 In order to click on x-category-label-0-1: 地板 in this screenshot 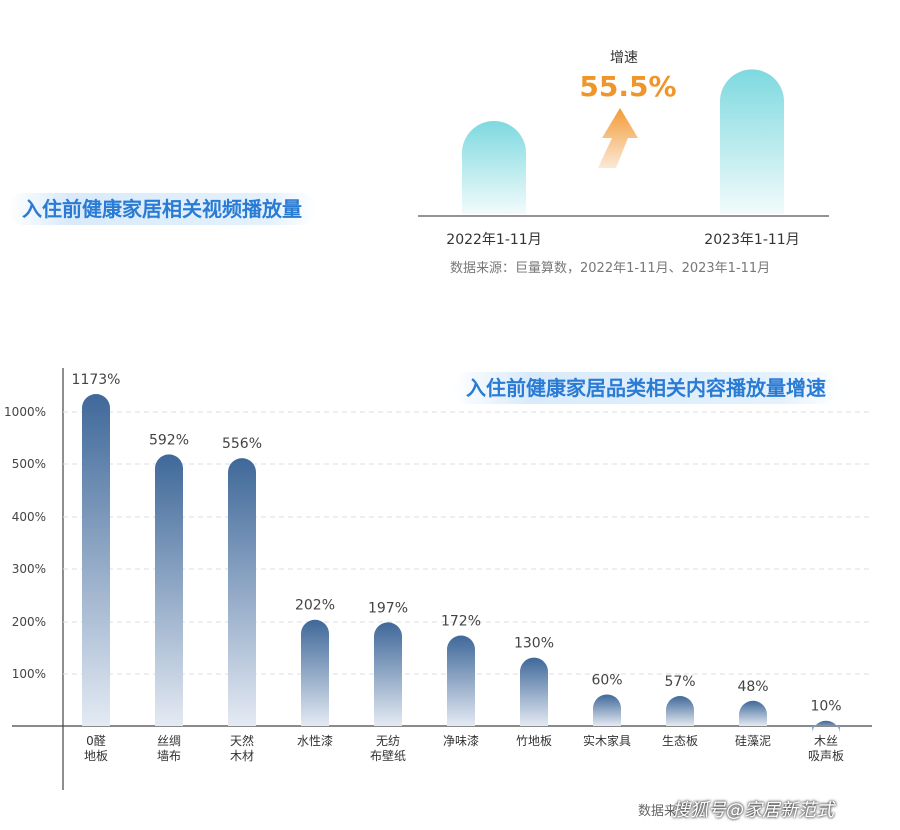, I will do `click(96, 756)`.